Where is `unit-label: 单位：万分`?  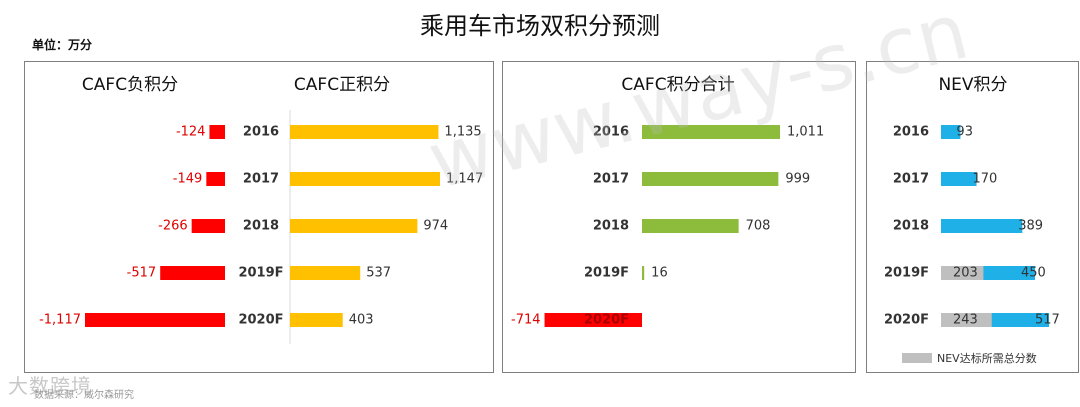
unit-label: 单位：万分 is located at coordinates (62, 45).